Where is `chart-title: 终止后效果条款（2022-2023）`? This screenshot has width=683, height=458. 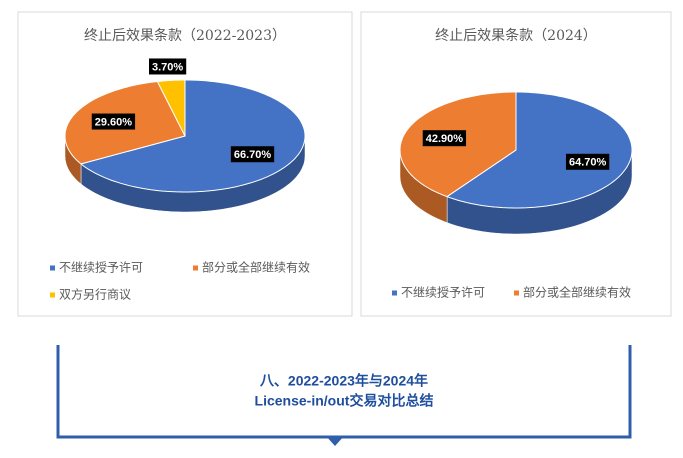
chart-title: 终止后效果条款（2022-2023） is located at coordinates (185, 35).